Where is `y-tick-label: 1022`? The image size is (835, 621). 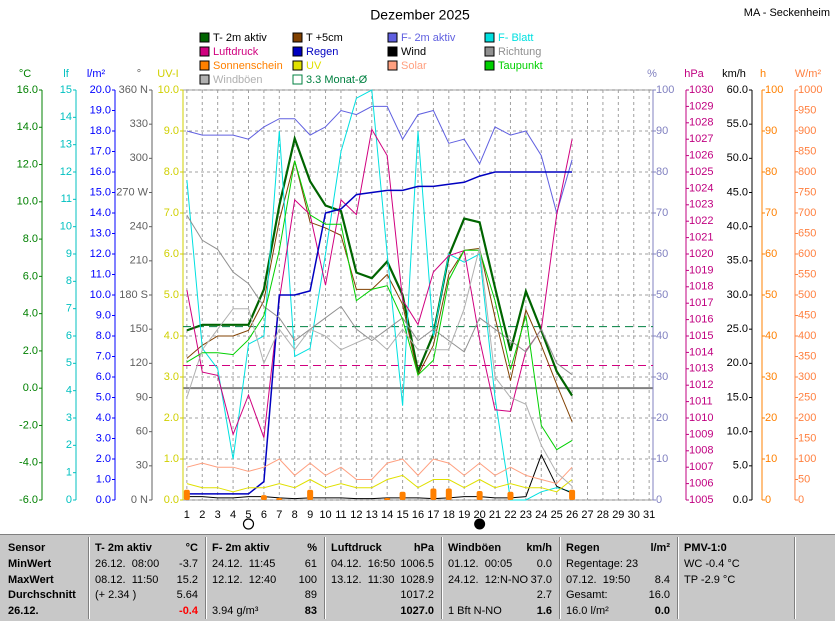
y-tick-label: 1022 is located at coordinates (701, 221).